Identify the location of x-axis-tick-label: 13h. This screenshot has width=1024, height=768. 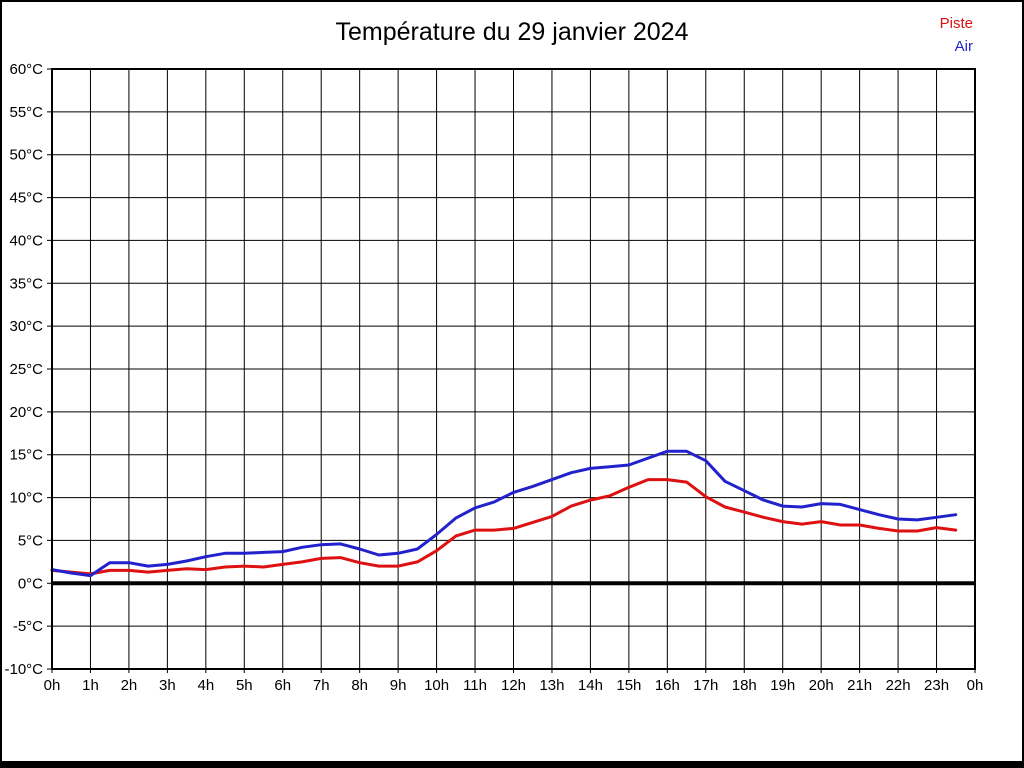
(551, 685).